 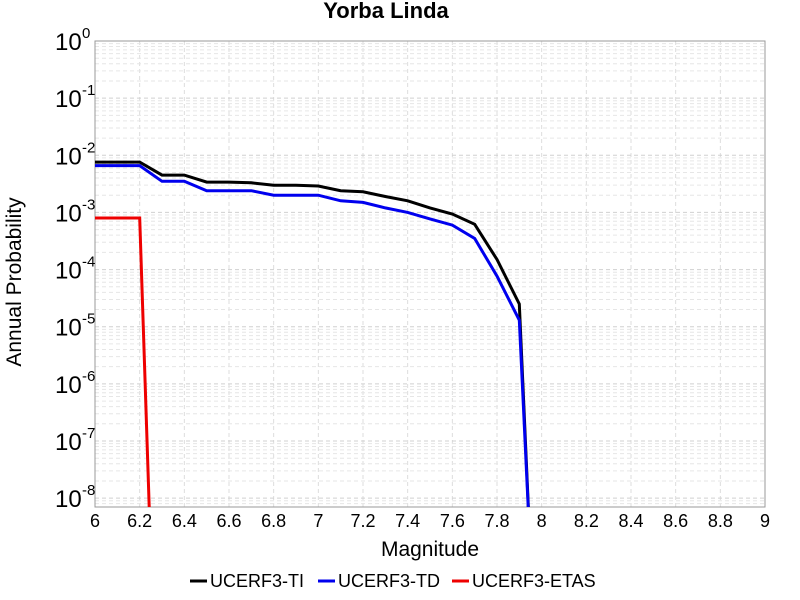 I want to click on x-tick-label: 6, so click(x=95, y=521).